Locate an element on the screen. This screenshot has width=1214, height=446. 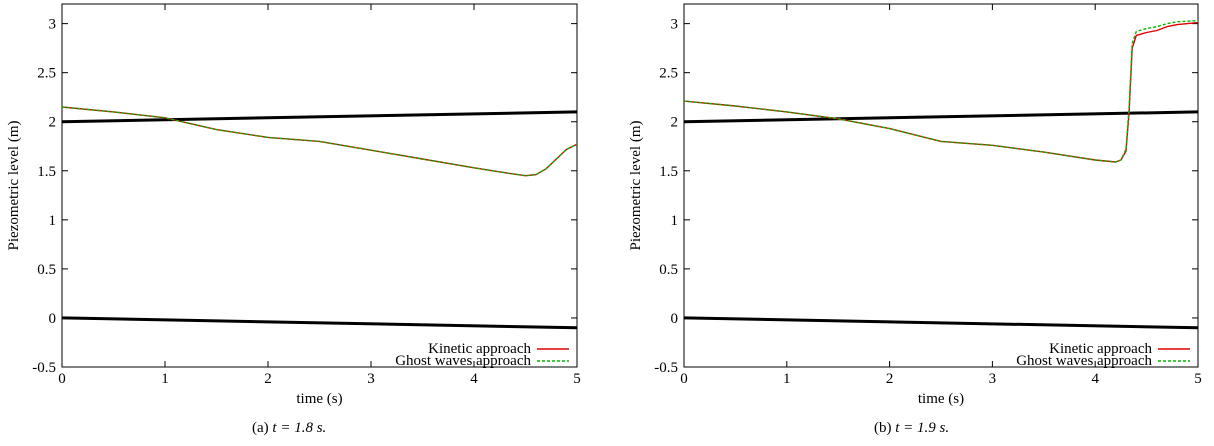
caption-a: (a) t = 1.8 s. is located at coordinates (289, 428).